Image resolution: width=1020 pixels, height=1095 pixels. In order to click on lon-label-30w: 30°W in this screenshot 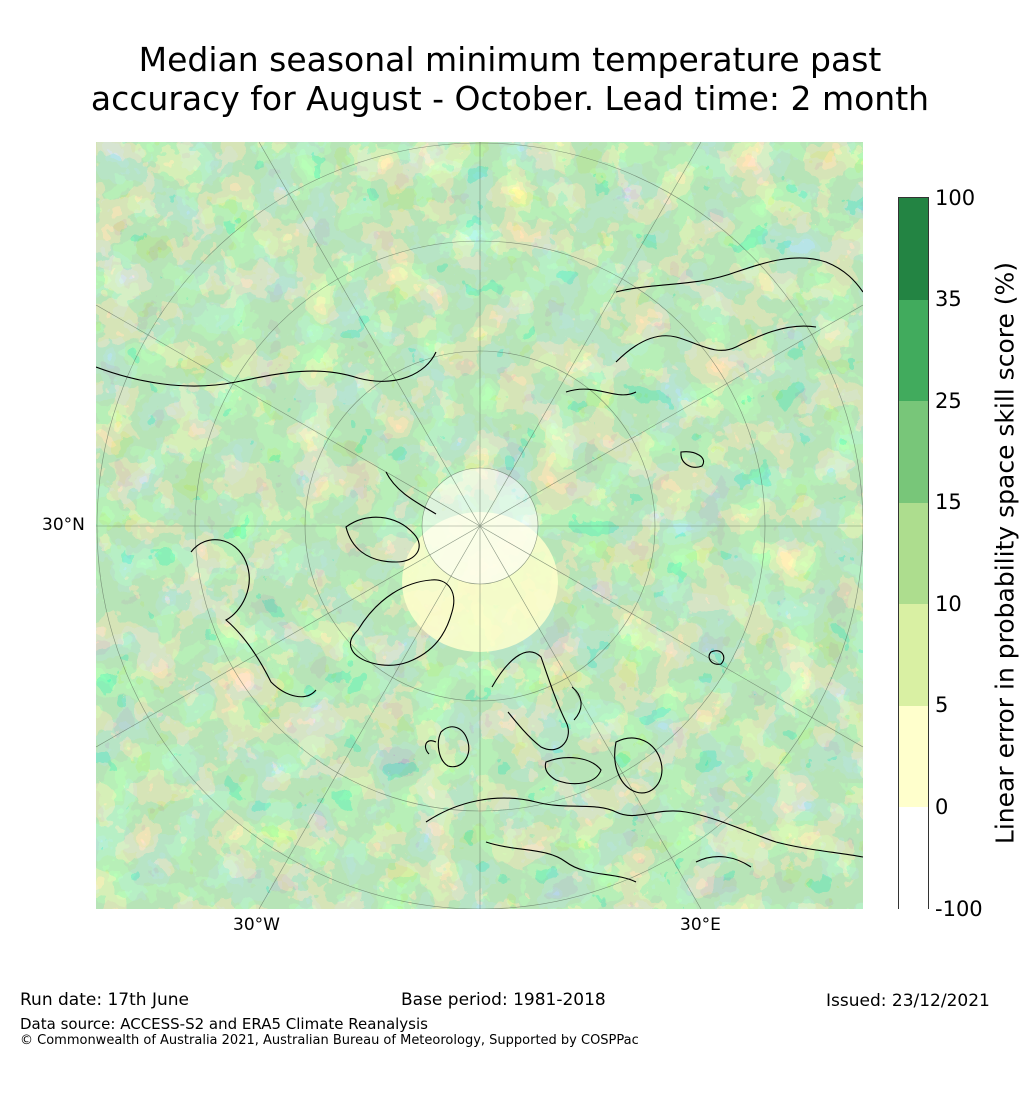, I will do `click(256, 925)`.